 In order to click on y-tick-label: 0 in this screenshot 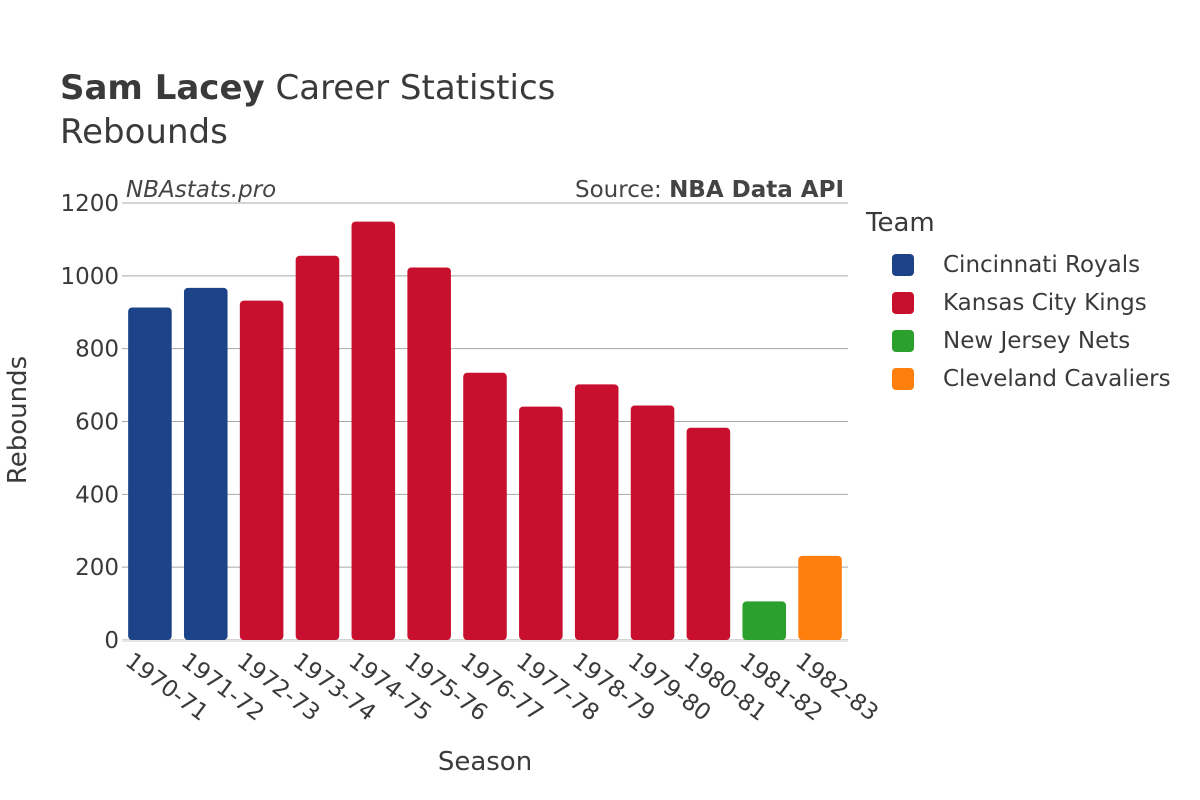, I will do `click(111, 641)`.